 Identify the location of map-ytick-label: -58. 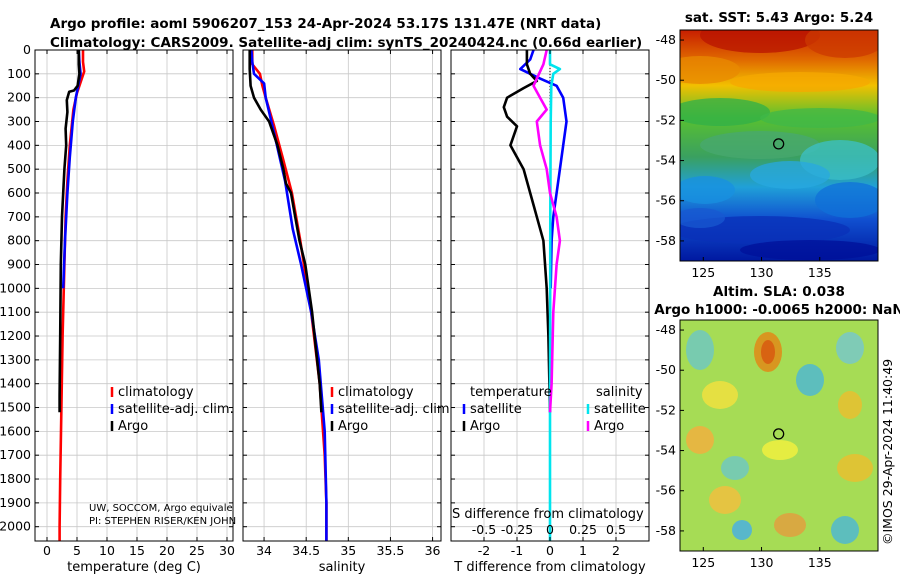
(666, 240).